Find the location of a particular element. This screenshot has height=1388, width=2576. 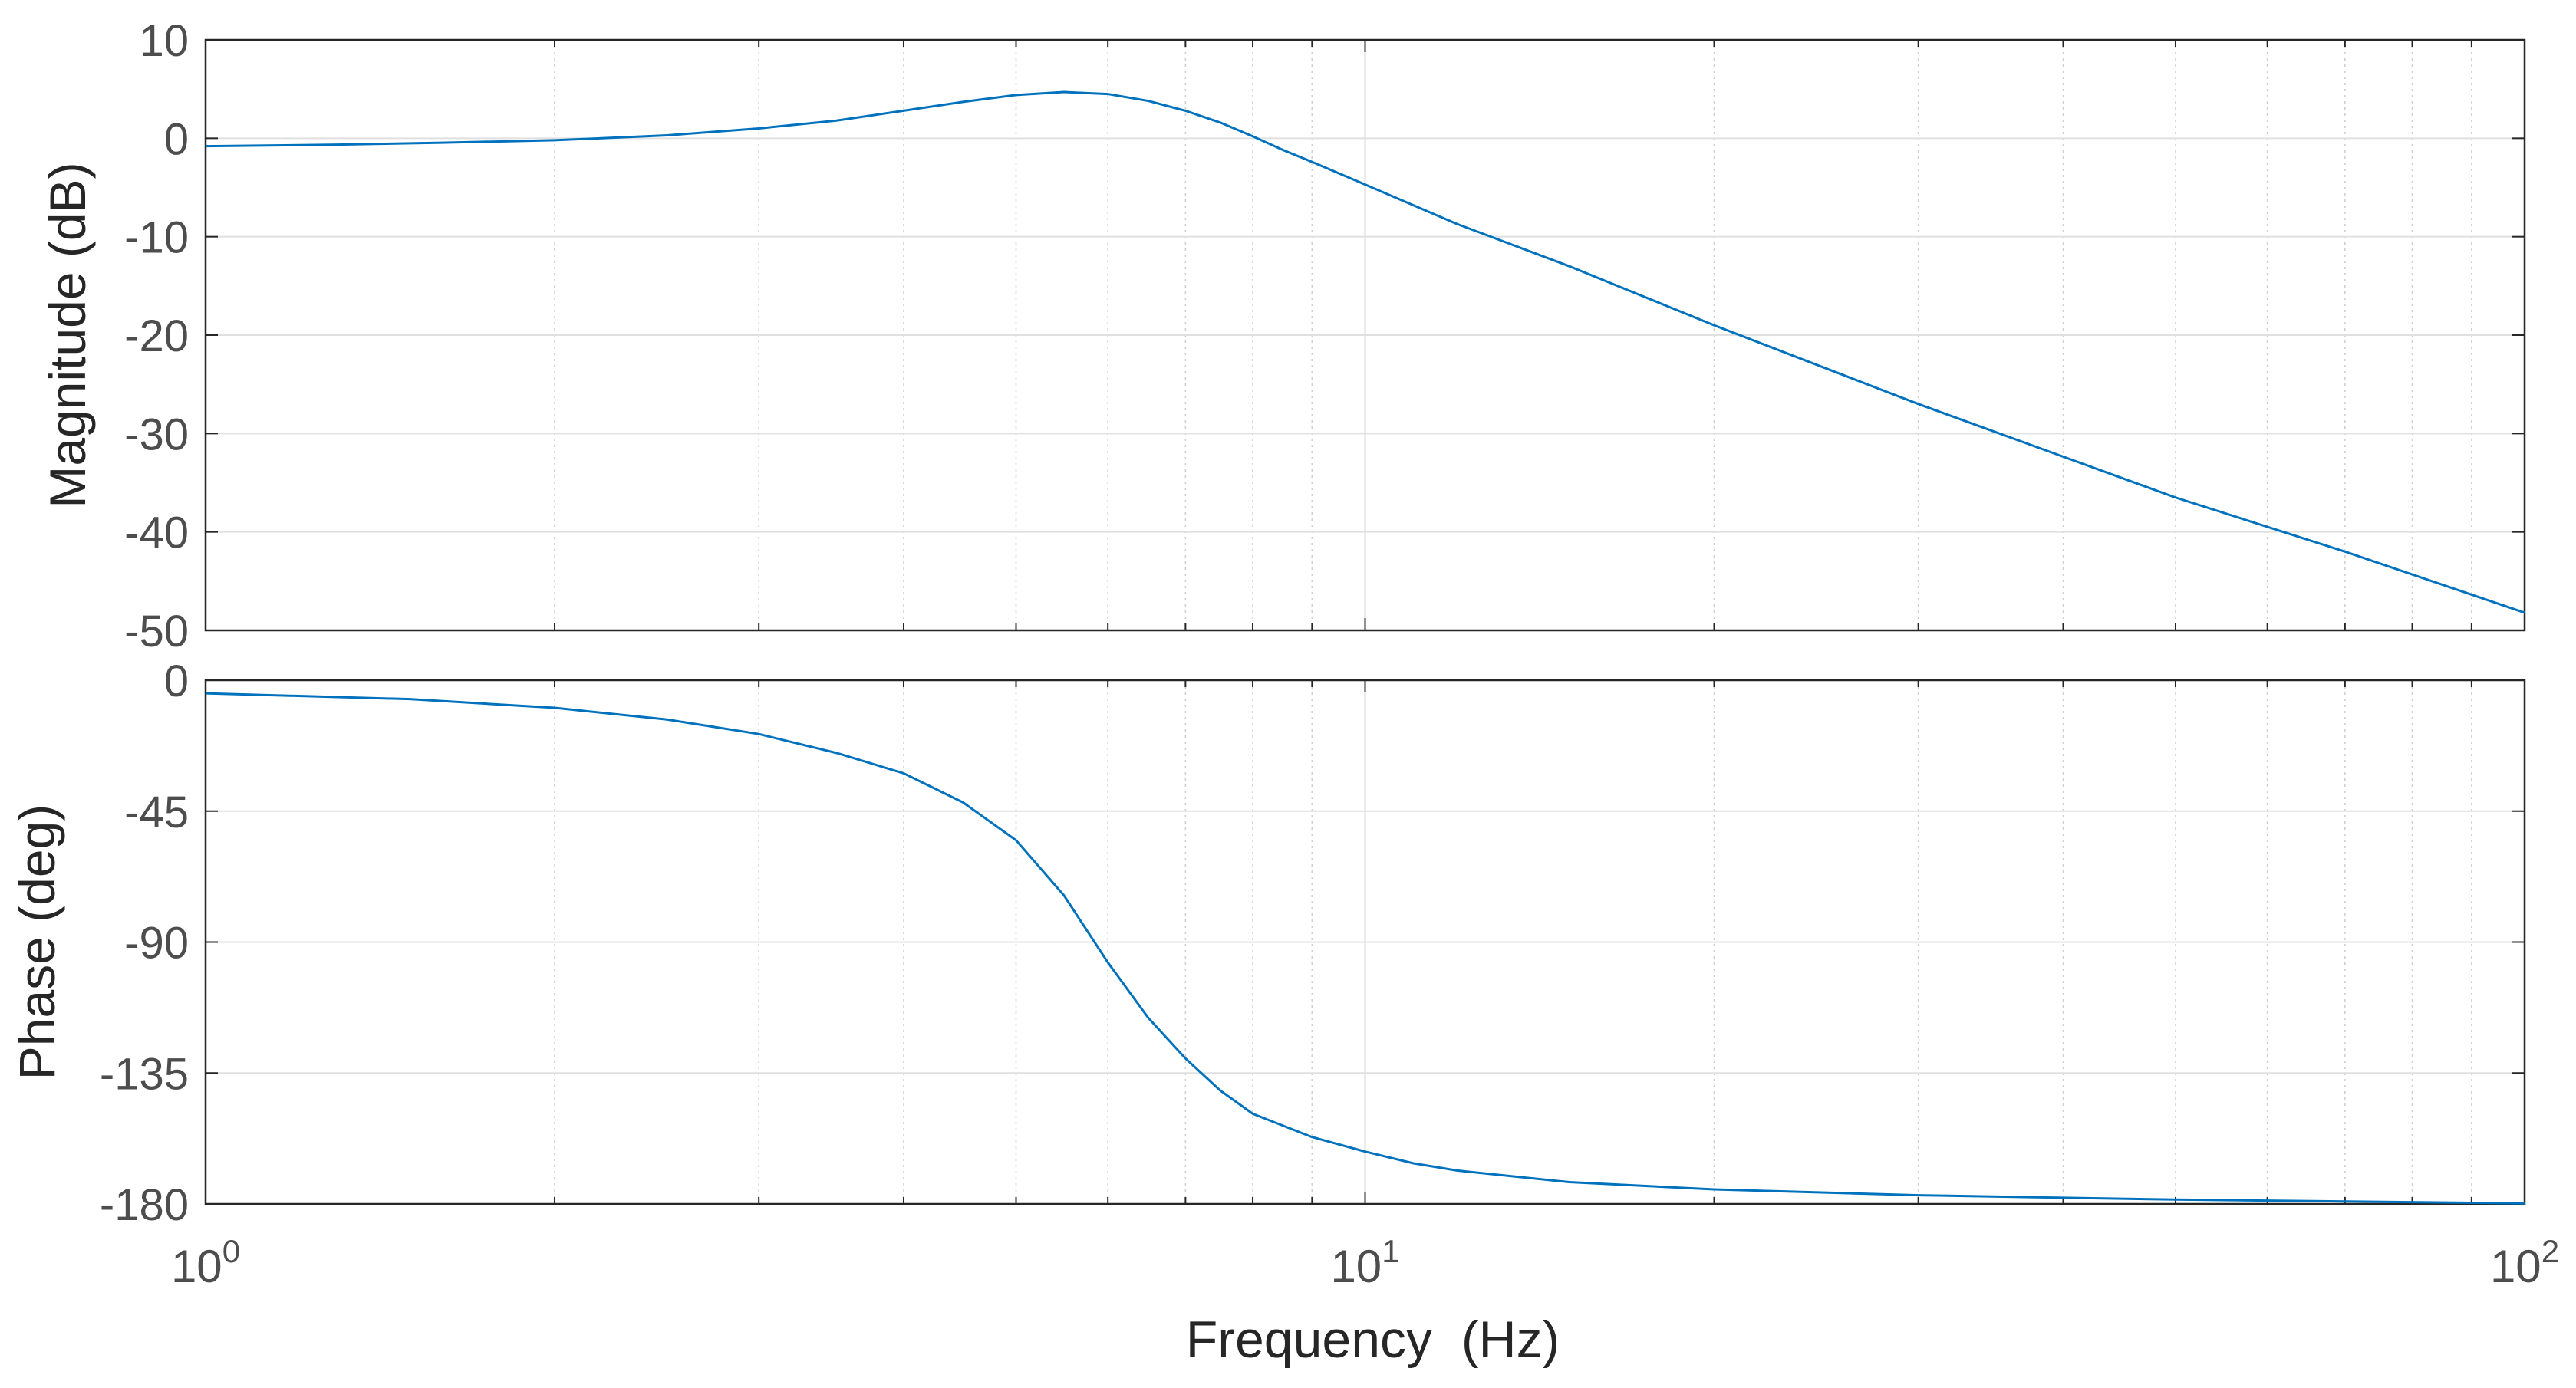

phase-y-tick-label: -135 is located at coordinates (144, 1074).